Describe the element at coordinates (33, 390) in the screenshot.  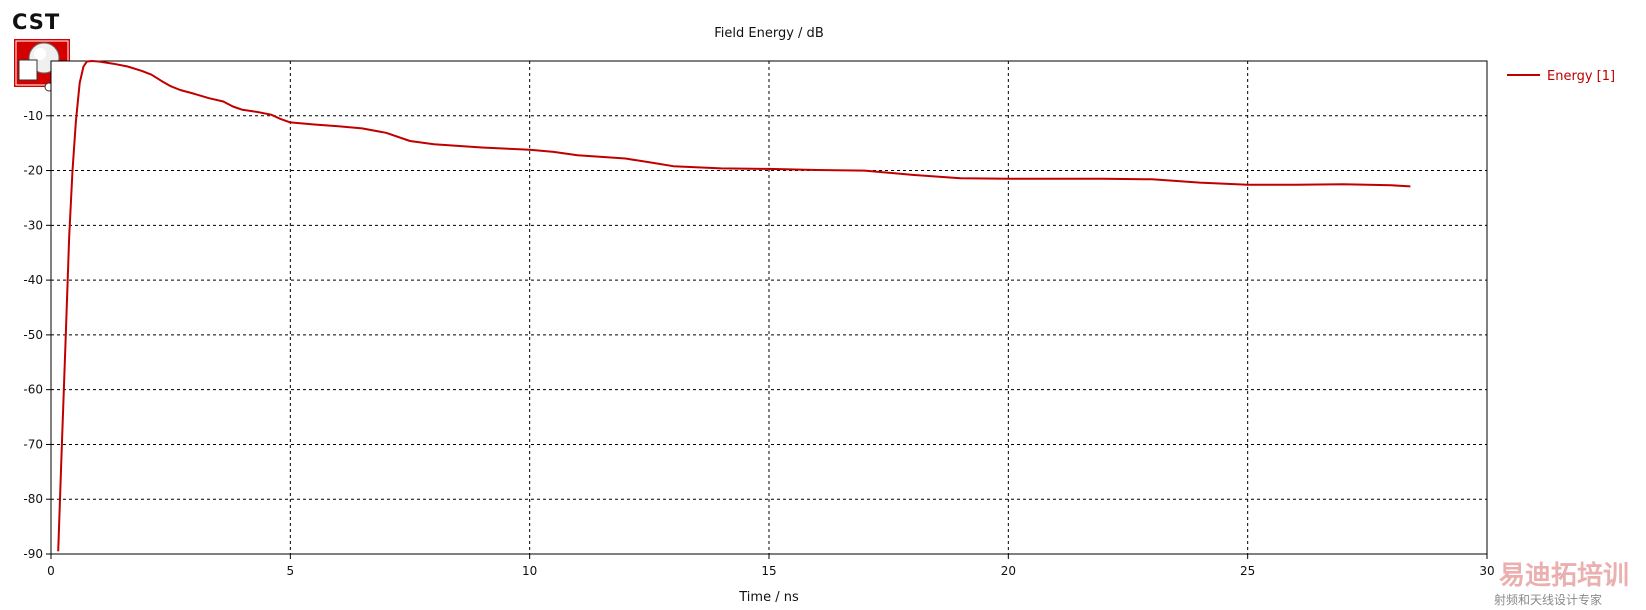
I see `y-tick-label: -60` at that location.